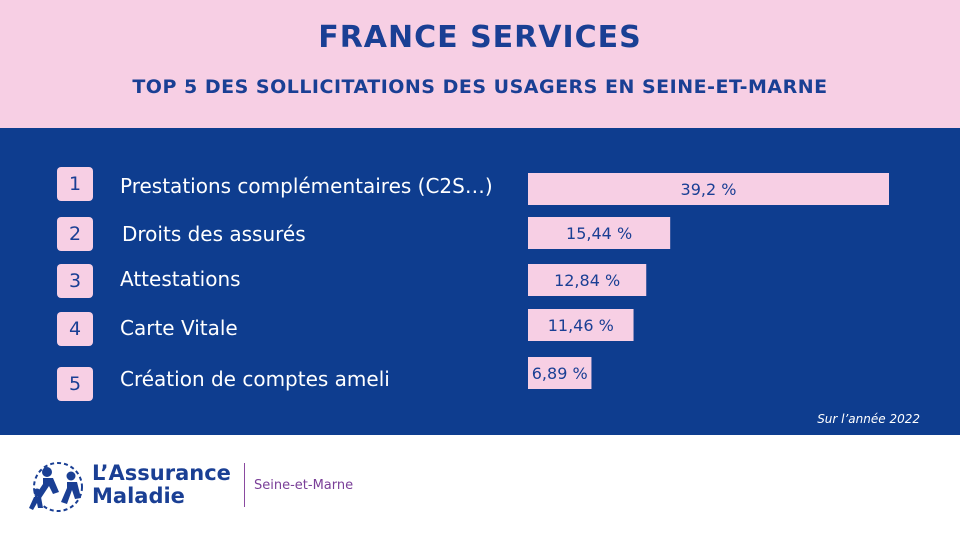 Image resolution: width=960 pixels, height=540 pixels. I want to click on assurance-maladie-logo-icon, so click(56, 487).